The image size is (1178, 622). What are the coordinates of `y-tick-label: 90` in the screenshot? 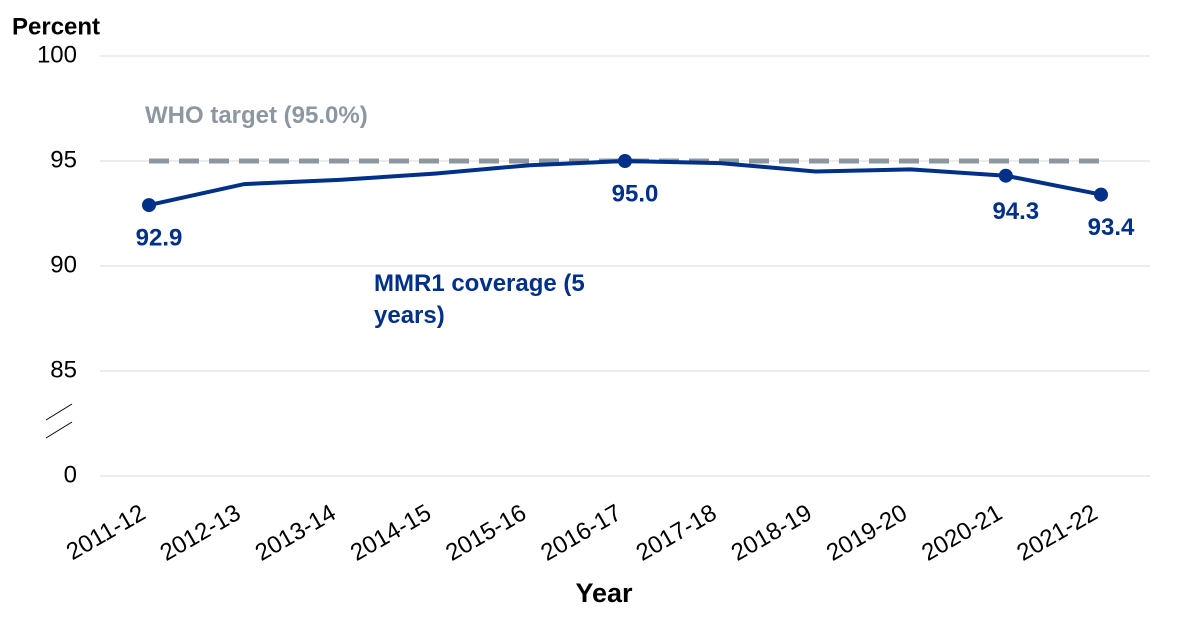 It's located at (63, 264).